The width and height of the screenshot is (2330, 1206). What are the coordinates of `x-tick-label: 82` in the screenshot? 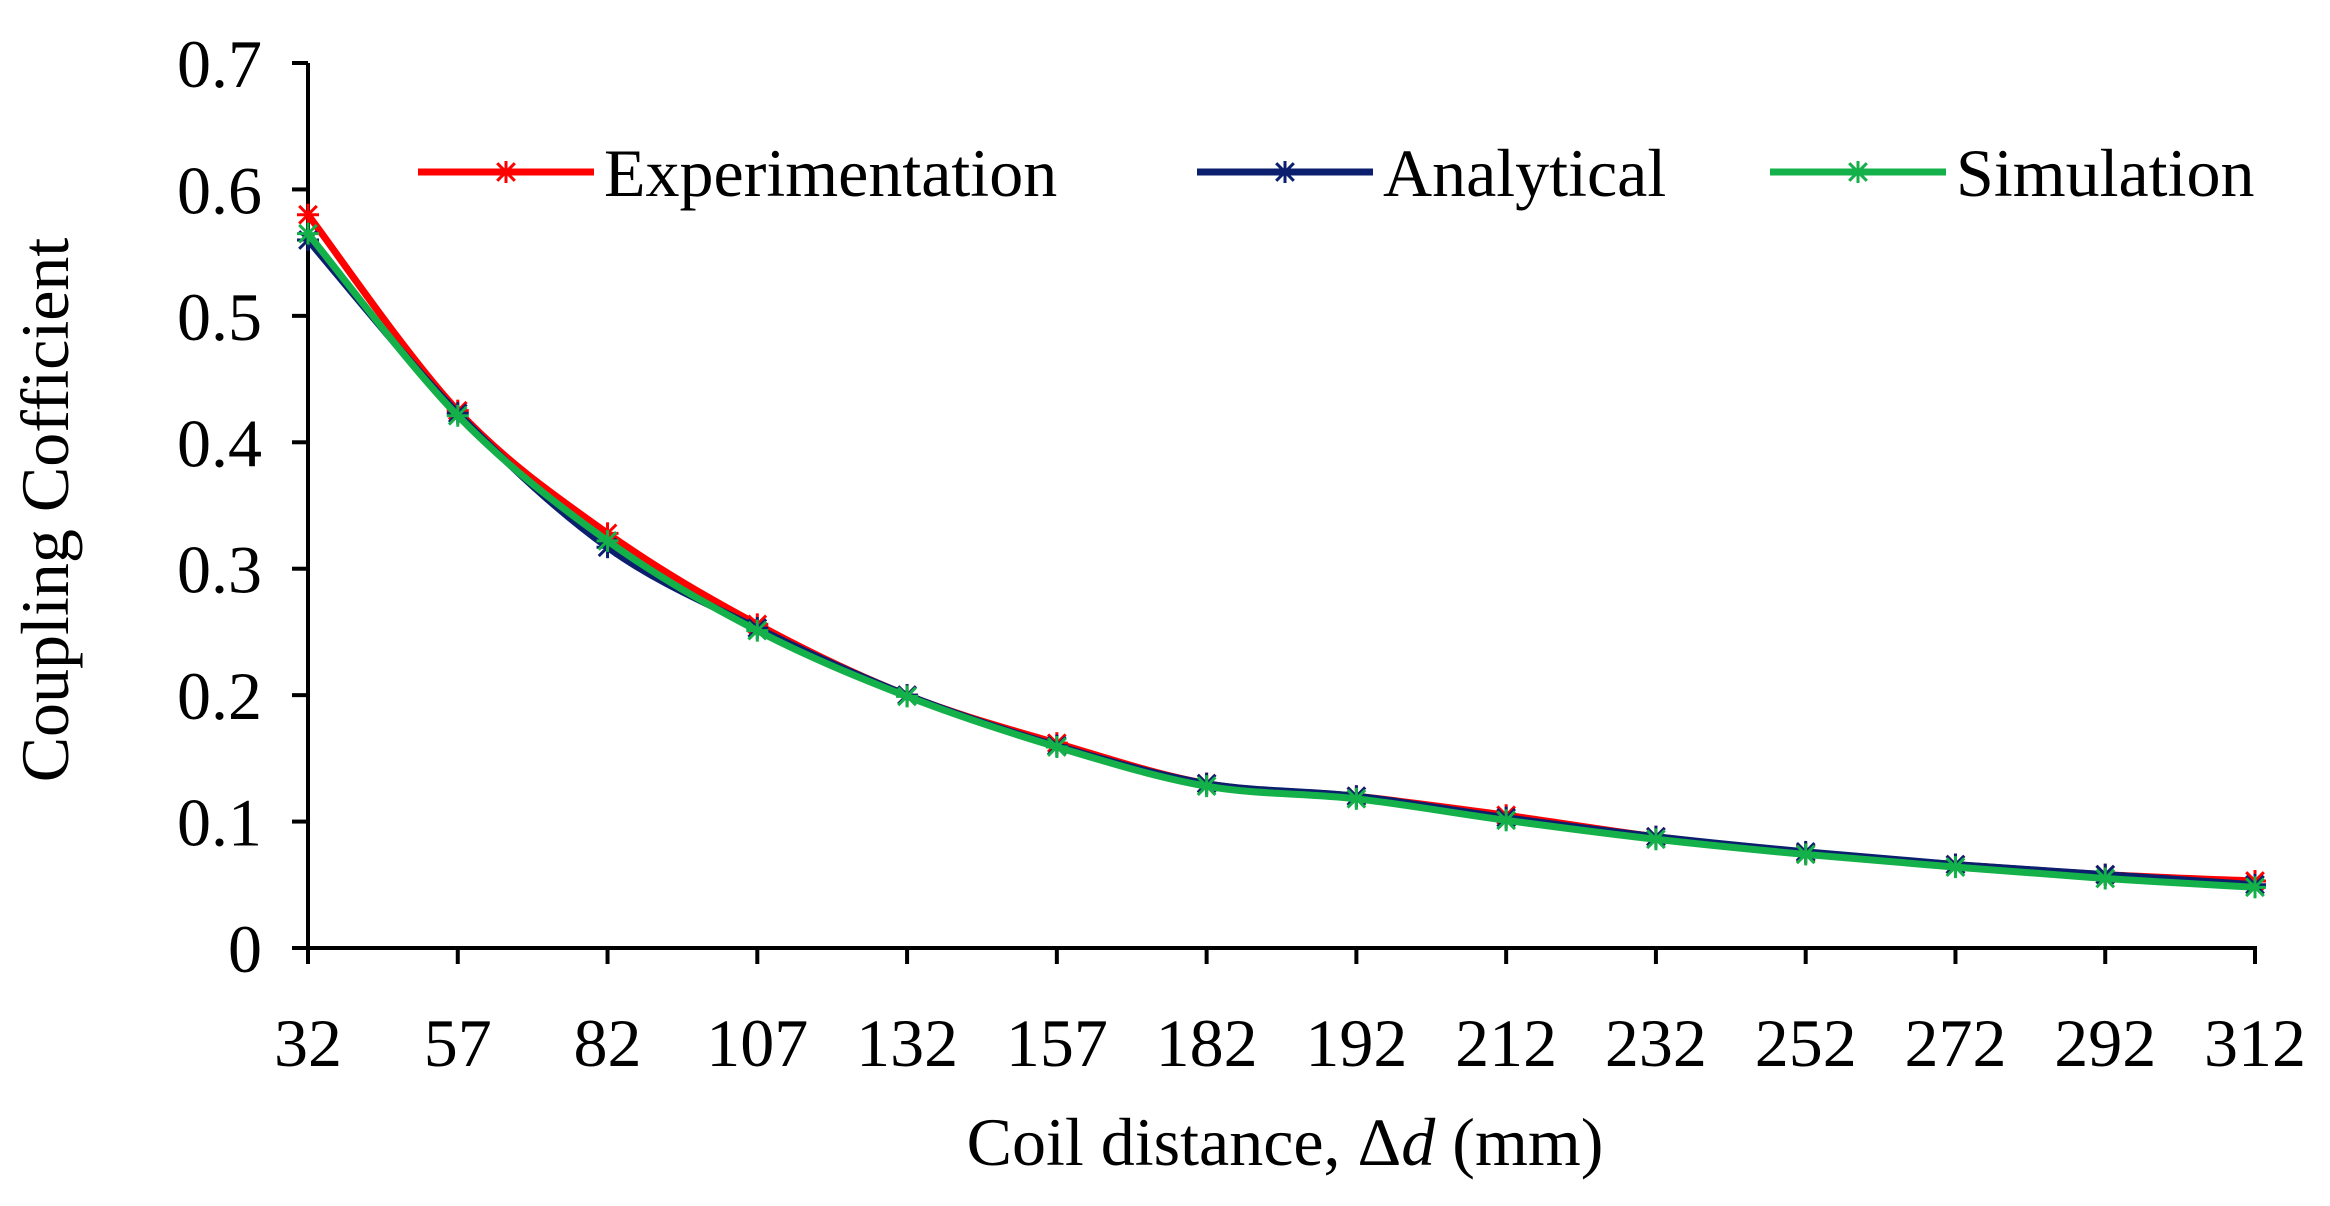 It's located at (608, 1043).